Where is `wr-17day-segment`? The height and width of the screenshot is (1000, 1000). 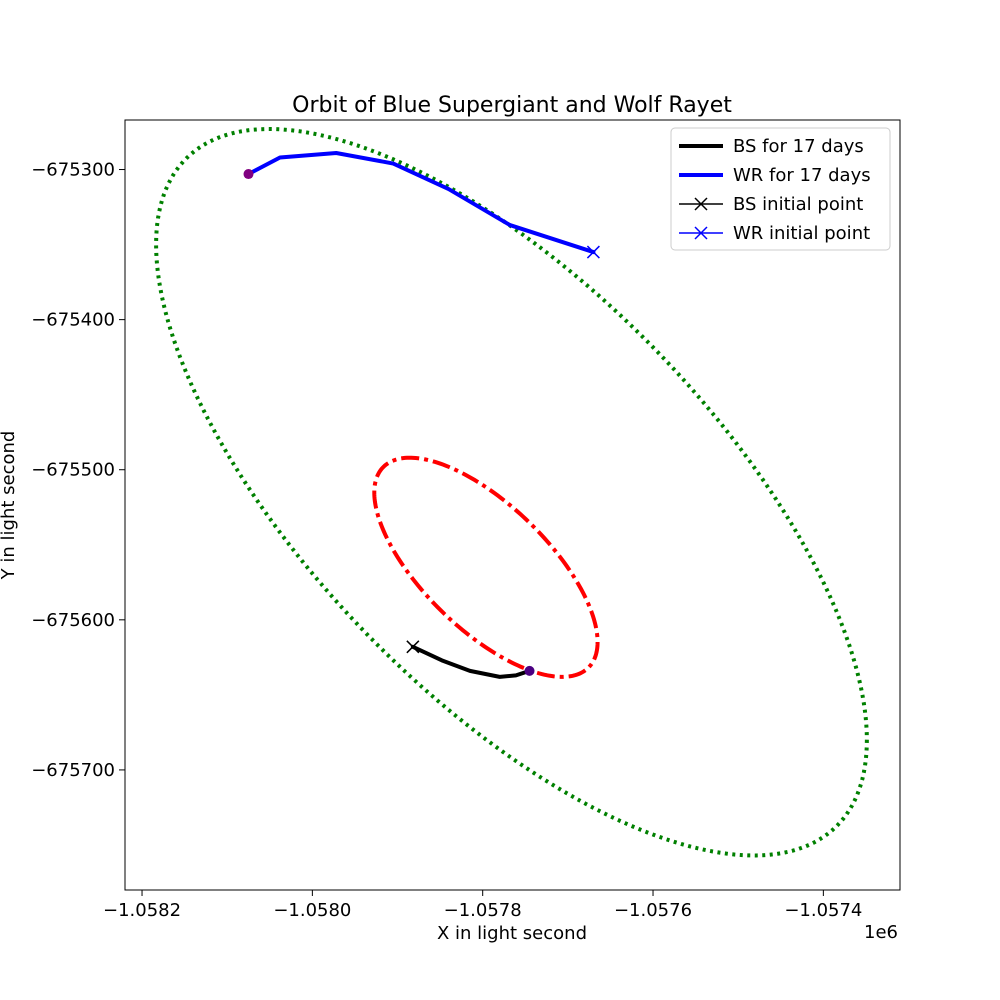
wr-17day-segment is located at coordinates (421, 203).